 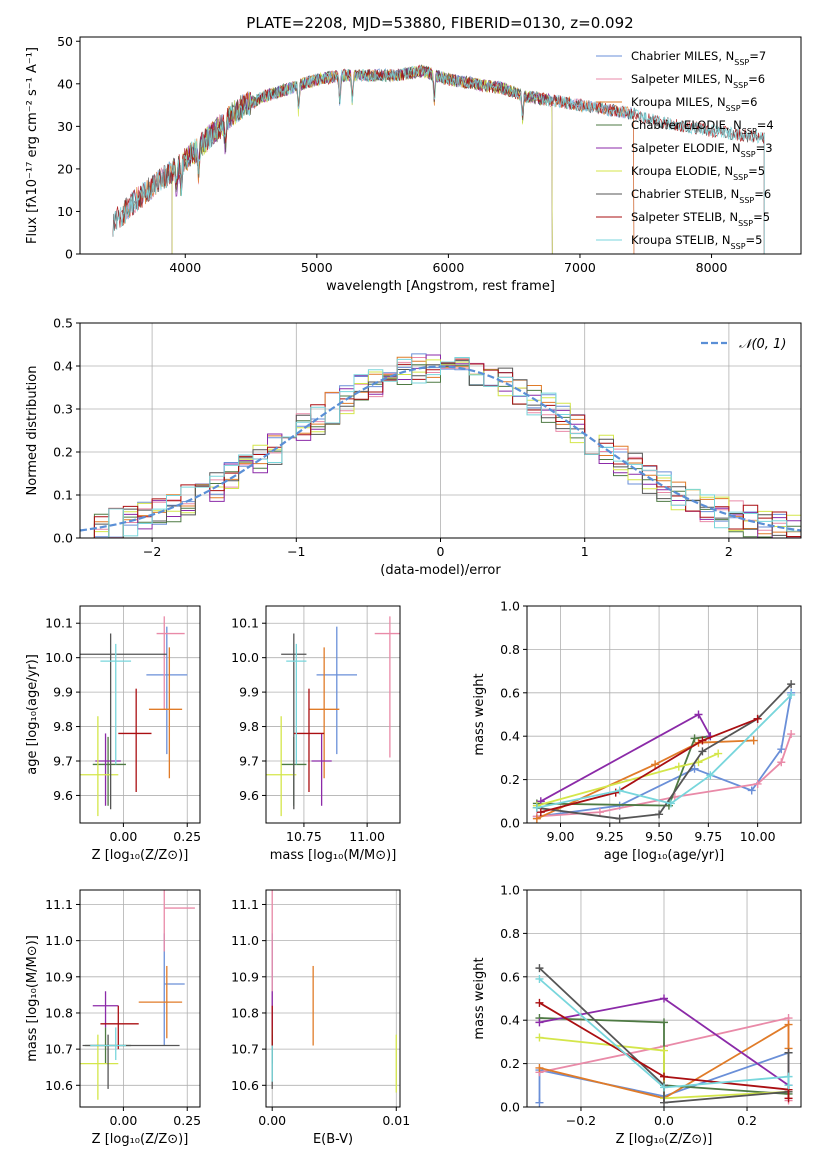 What do you see at coordinates (700, 219) in the screenshot?
I see `legend-label: Salpeter STELIB, NSSP=5` at bounding box center [700, 219].